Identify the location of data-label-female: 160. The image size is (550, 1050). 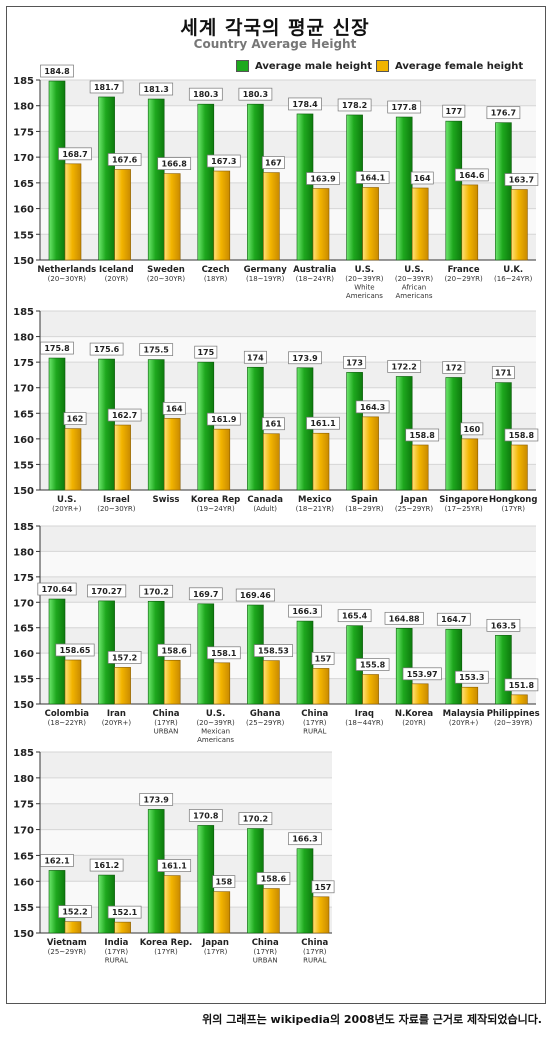
(471, 429).